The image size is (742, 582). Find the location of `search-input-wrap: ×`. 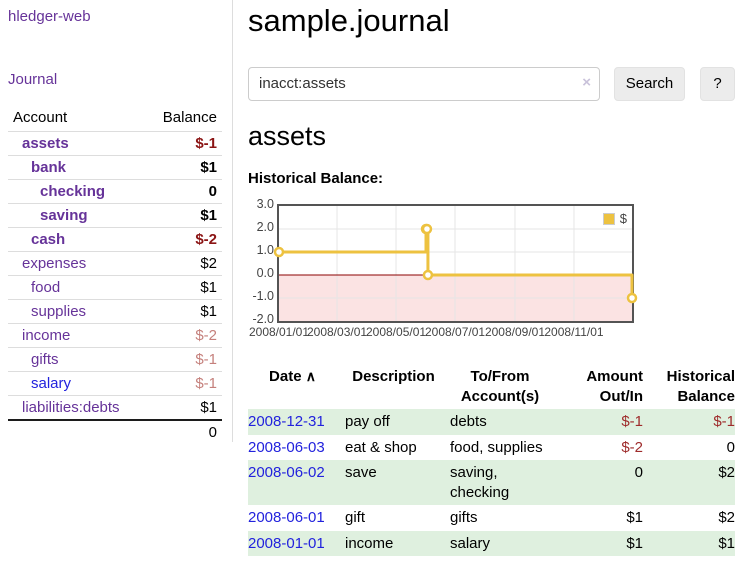

search-input-wrap: × is located at coordinates (424, 83).